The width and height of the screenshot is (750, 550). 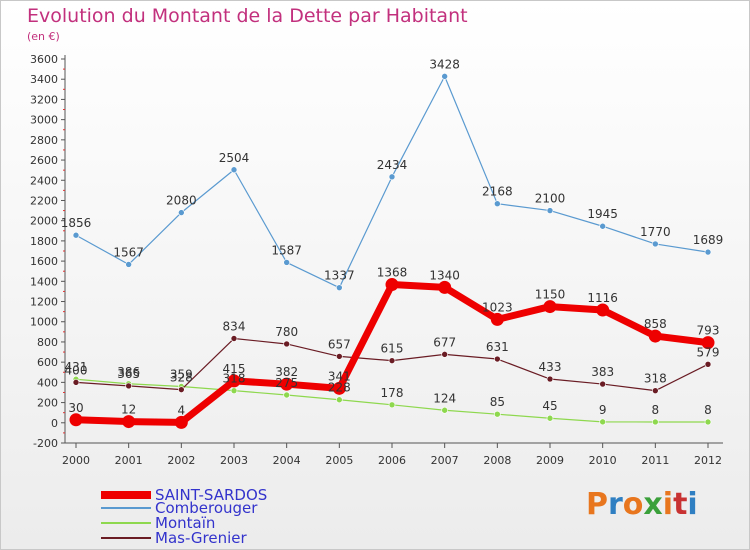 I want to click on data-label: 359, so click(x=181, y=375).